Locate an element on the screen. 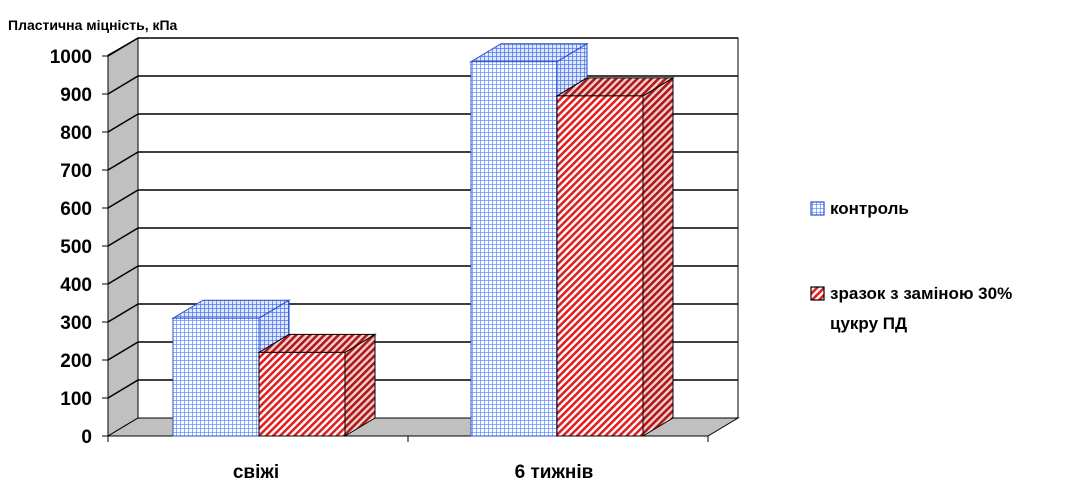  y-tick-label: 600 is located at coordinates (76, 209).